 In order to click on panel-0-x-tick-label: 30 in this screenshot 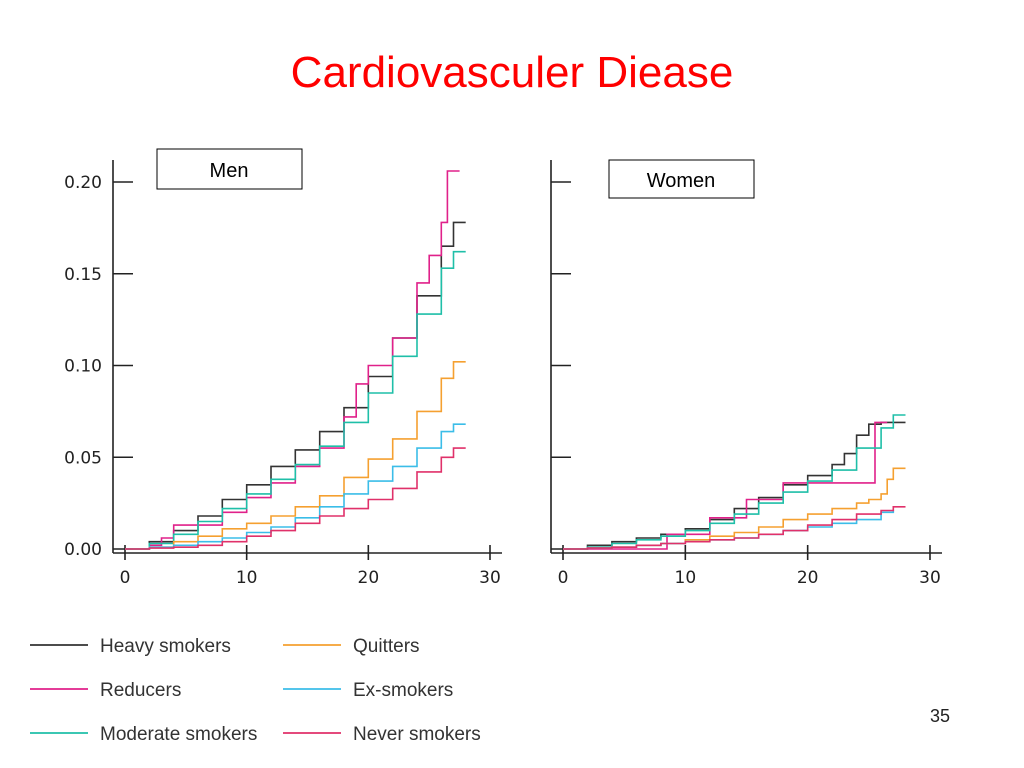, I will do `click(490, 578)`.